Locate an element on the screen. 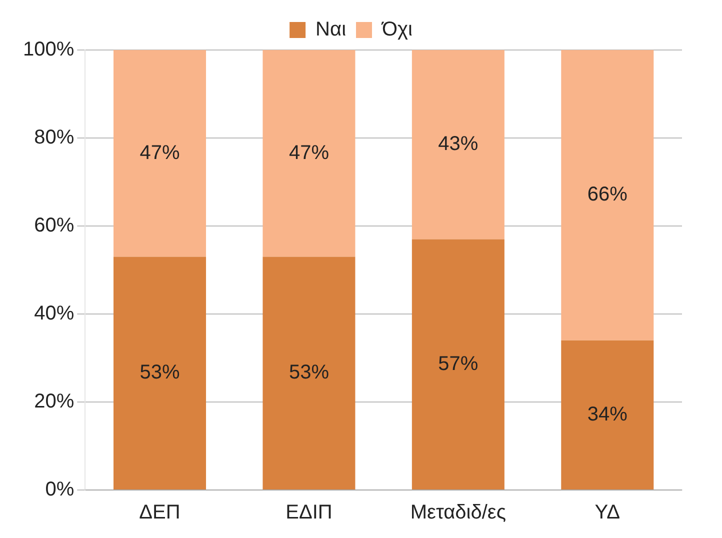  data-label: 66% is located at coordinates (607, 195).